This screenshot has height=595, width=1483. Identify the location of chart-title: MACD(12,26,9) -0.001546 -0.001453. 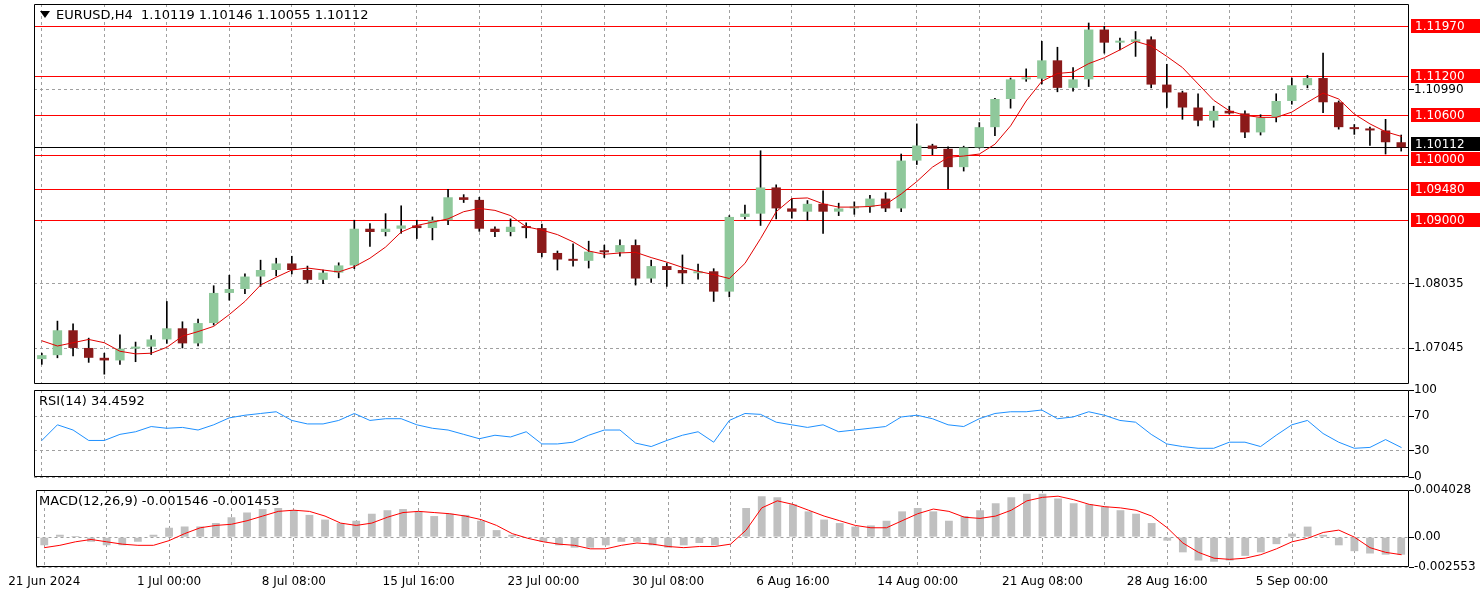
(159, 500).